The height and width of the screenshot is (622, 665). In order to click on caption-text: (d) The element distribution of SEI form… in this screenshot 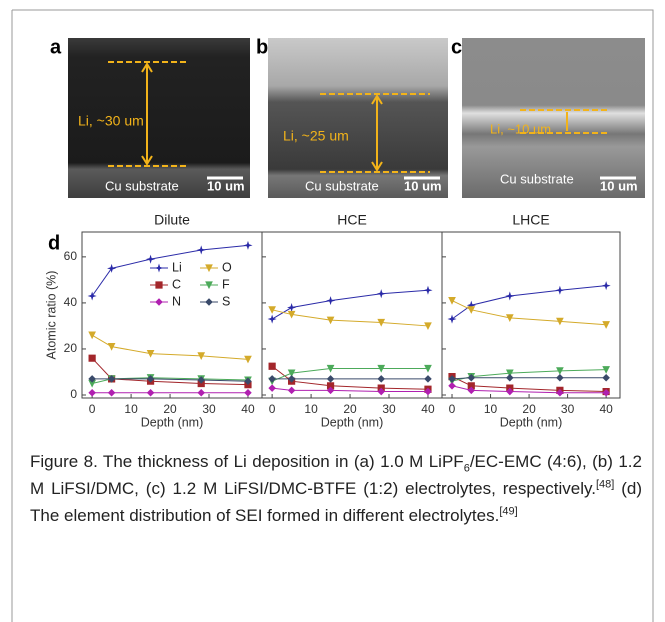, I will do `click(336, 502)`.